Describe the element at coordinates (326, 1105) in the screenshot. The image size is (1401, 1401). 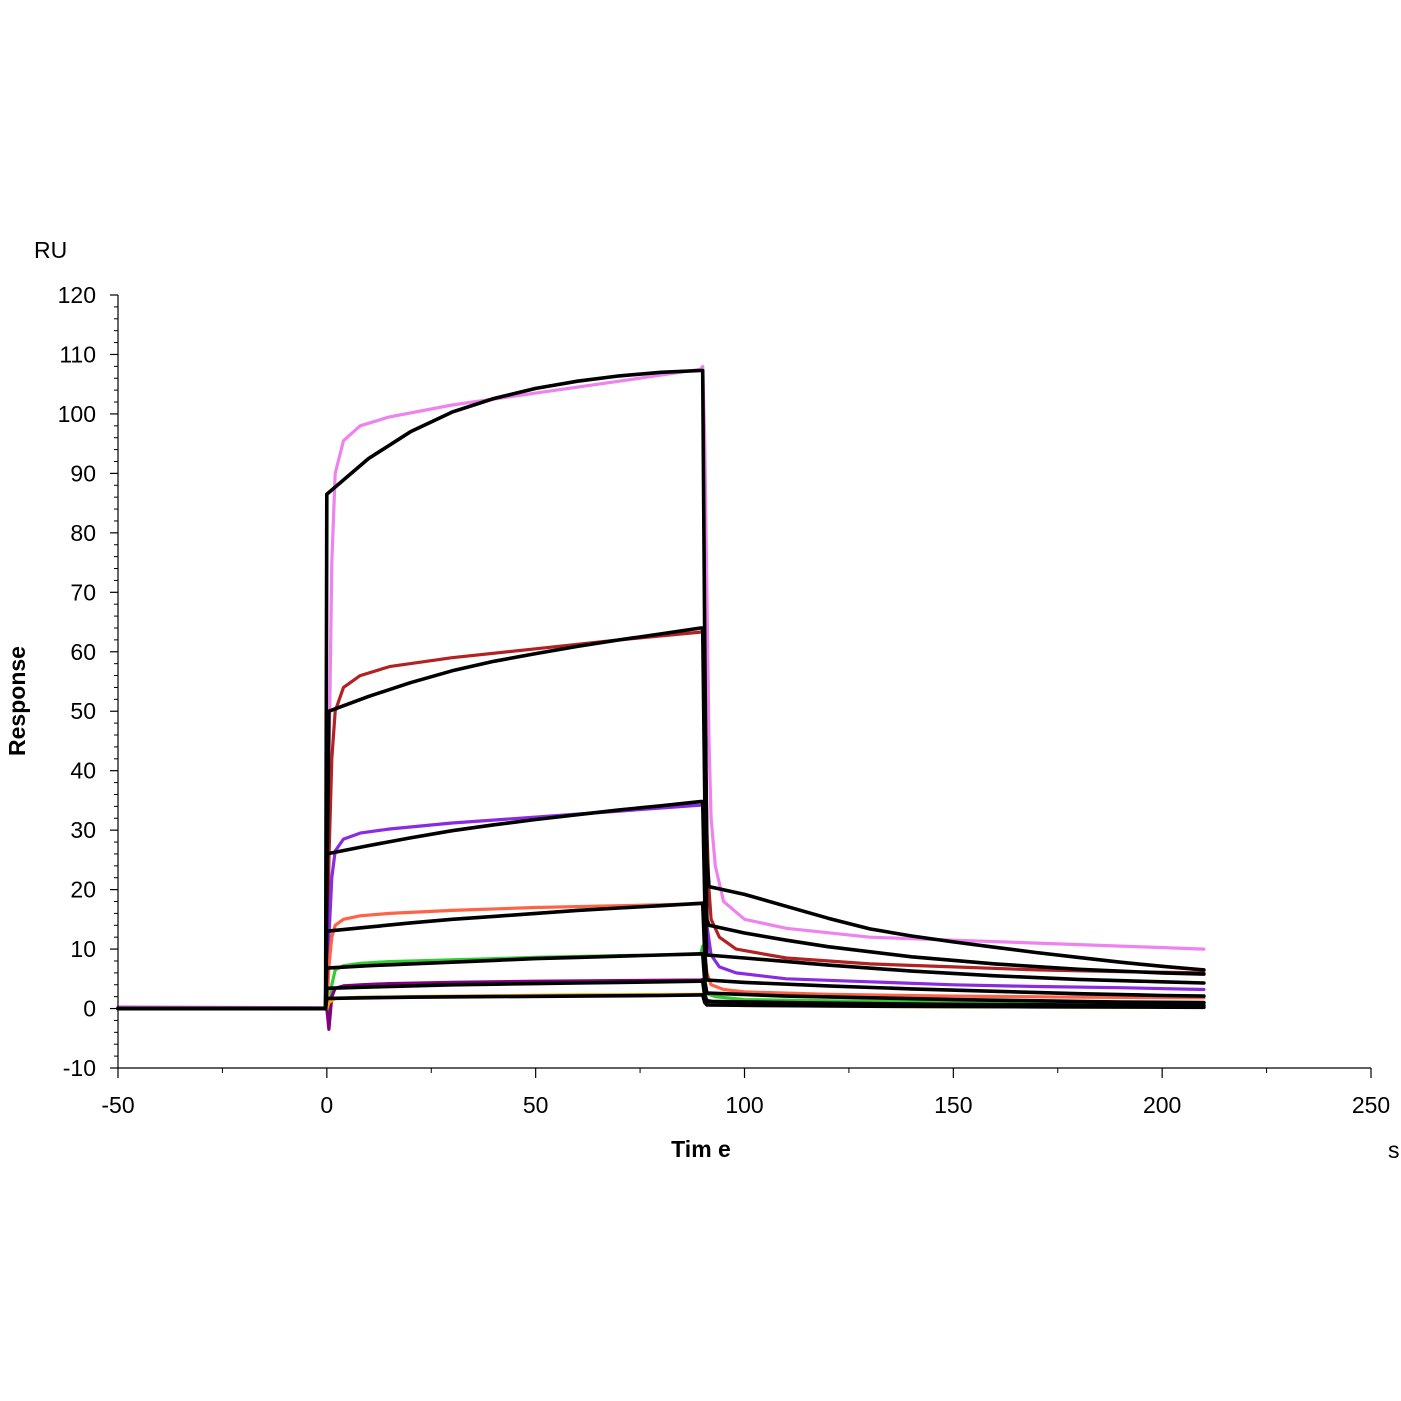
I see `x-tick-label: 0` at that location.